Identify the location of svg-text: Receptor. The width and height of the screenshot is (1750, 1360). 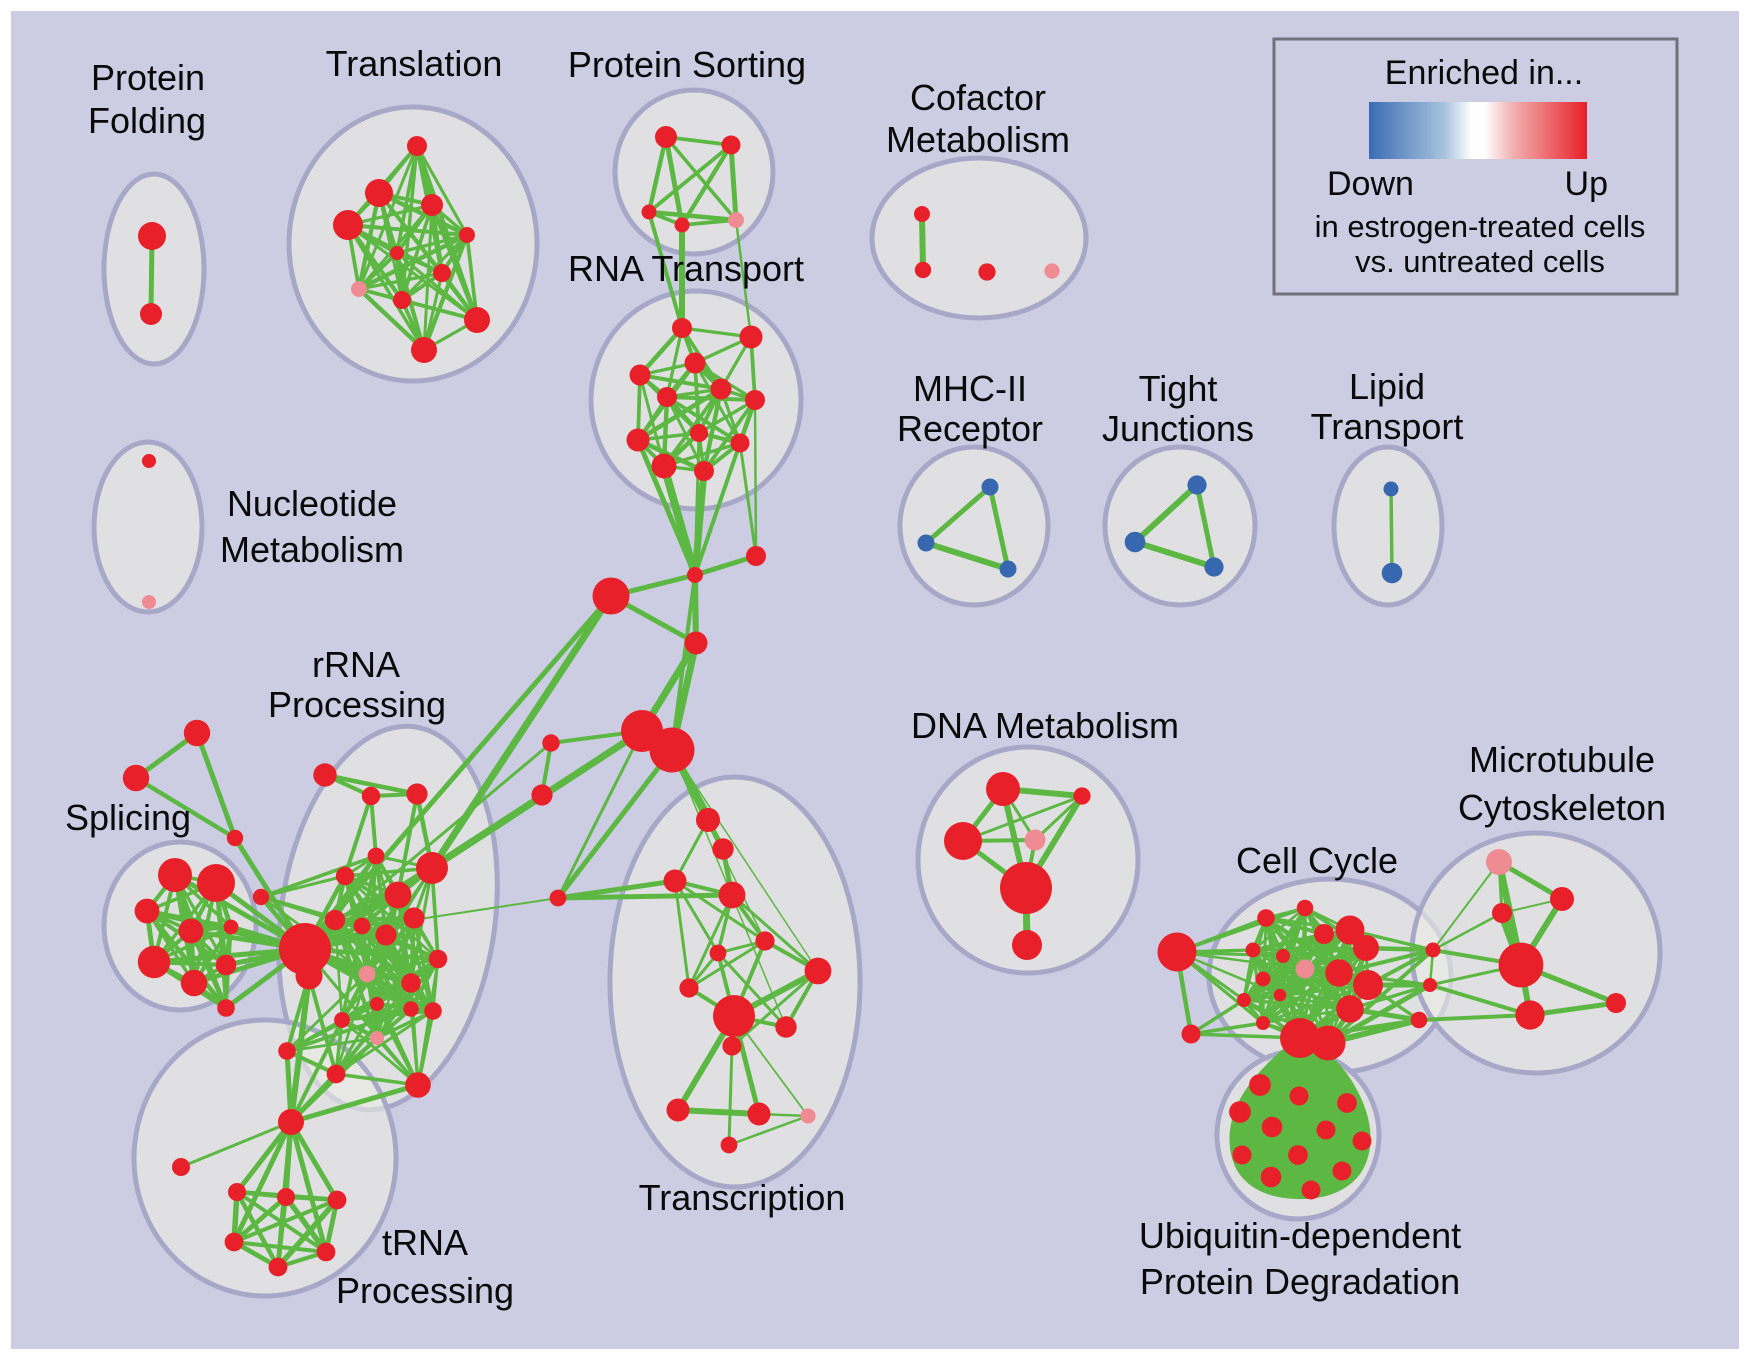
(970, 428).